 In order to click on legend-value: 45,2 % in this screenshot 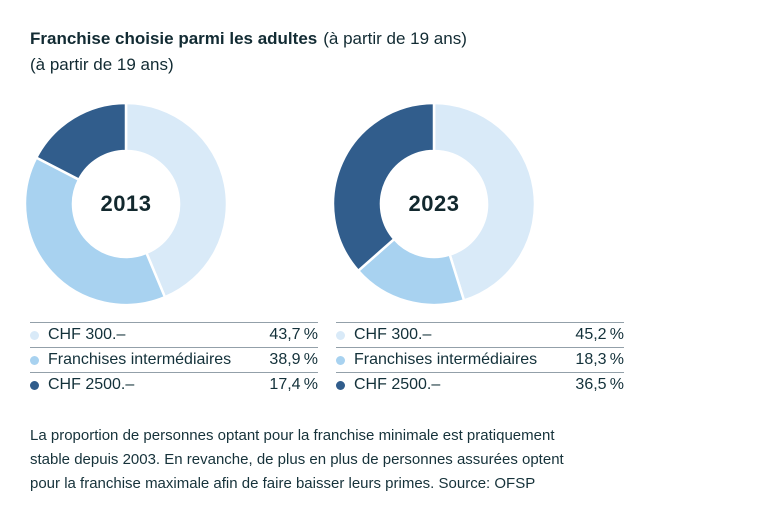, I will do `click(599, 334)`.